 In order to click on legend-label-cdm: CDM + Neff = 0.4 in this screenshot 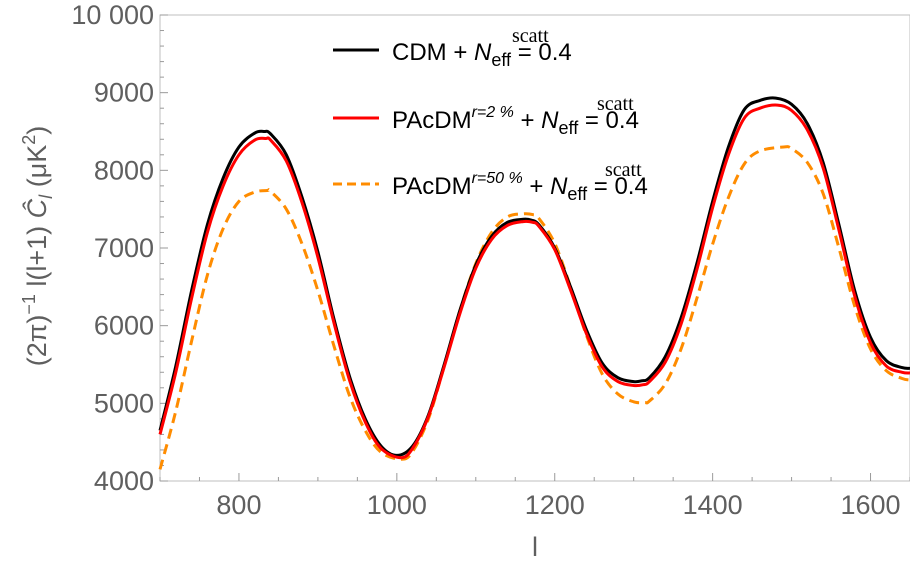, I will do `click(482, 54)`.